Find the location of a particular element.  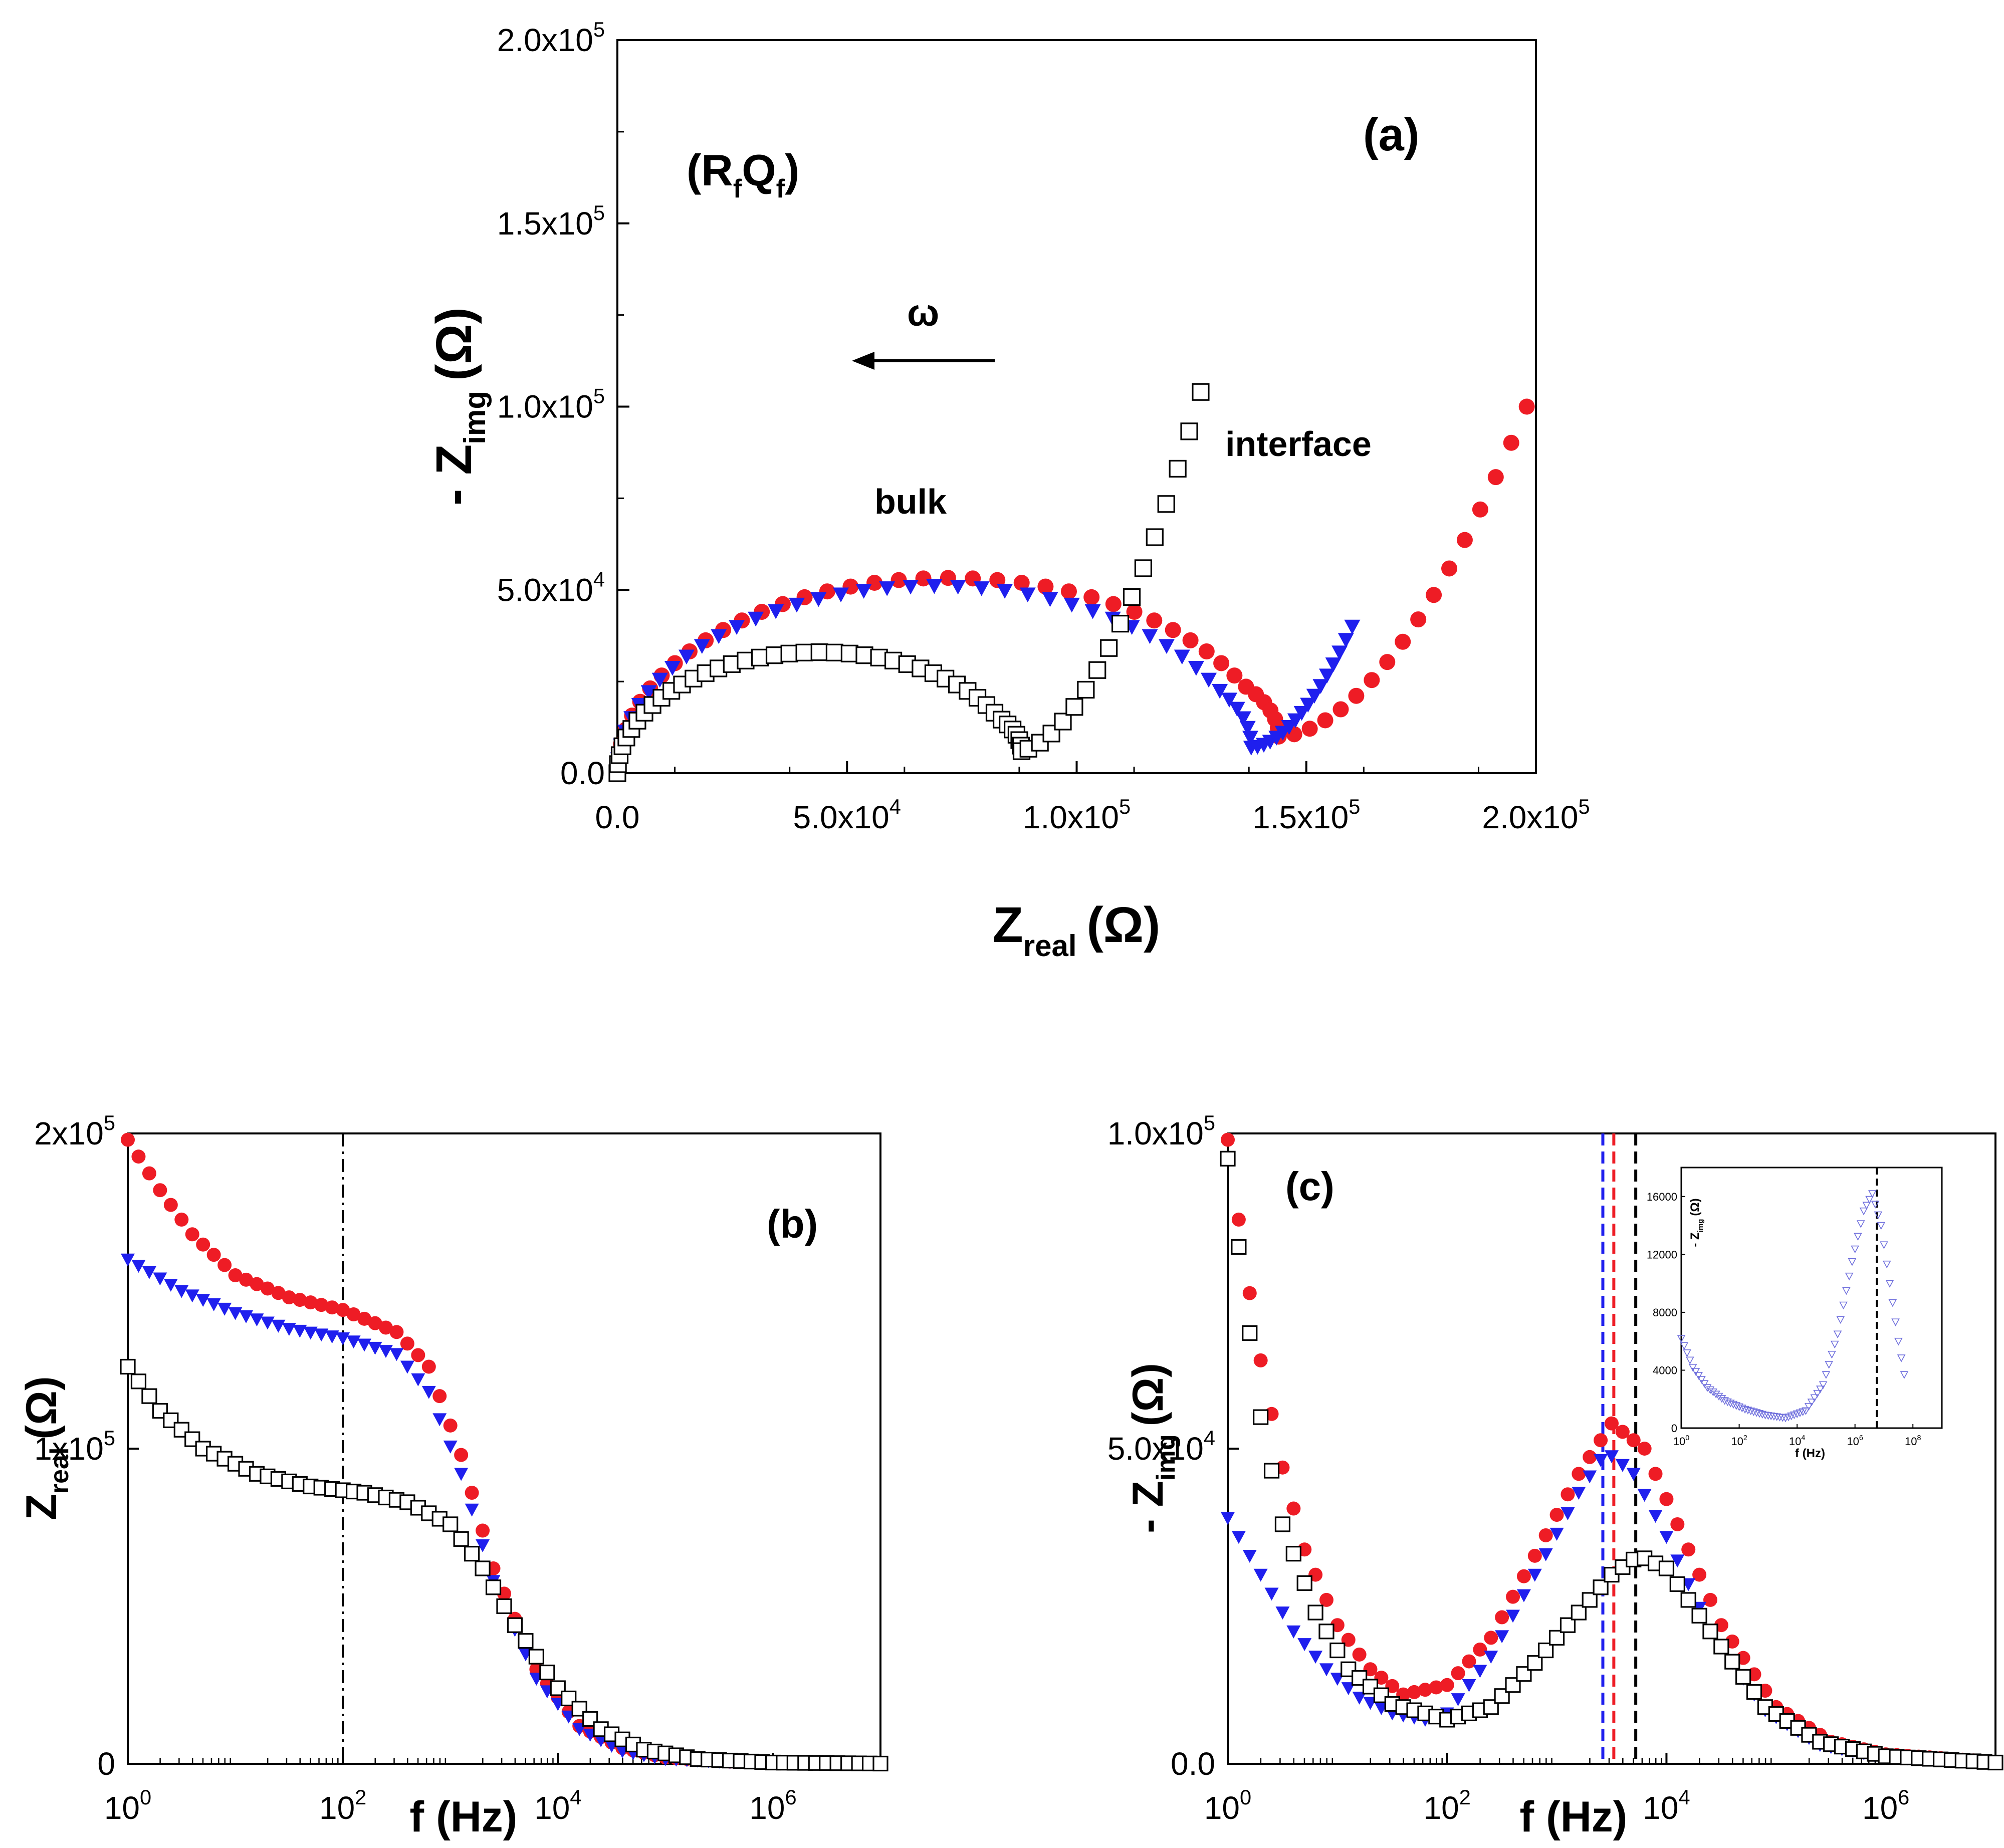

panel-a-xlabel: Zreal (Ω) is located at coordinates (1077, 930).